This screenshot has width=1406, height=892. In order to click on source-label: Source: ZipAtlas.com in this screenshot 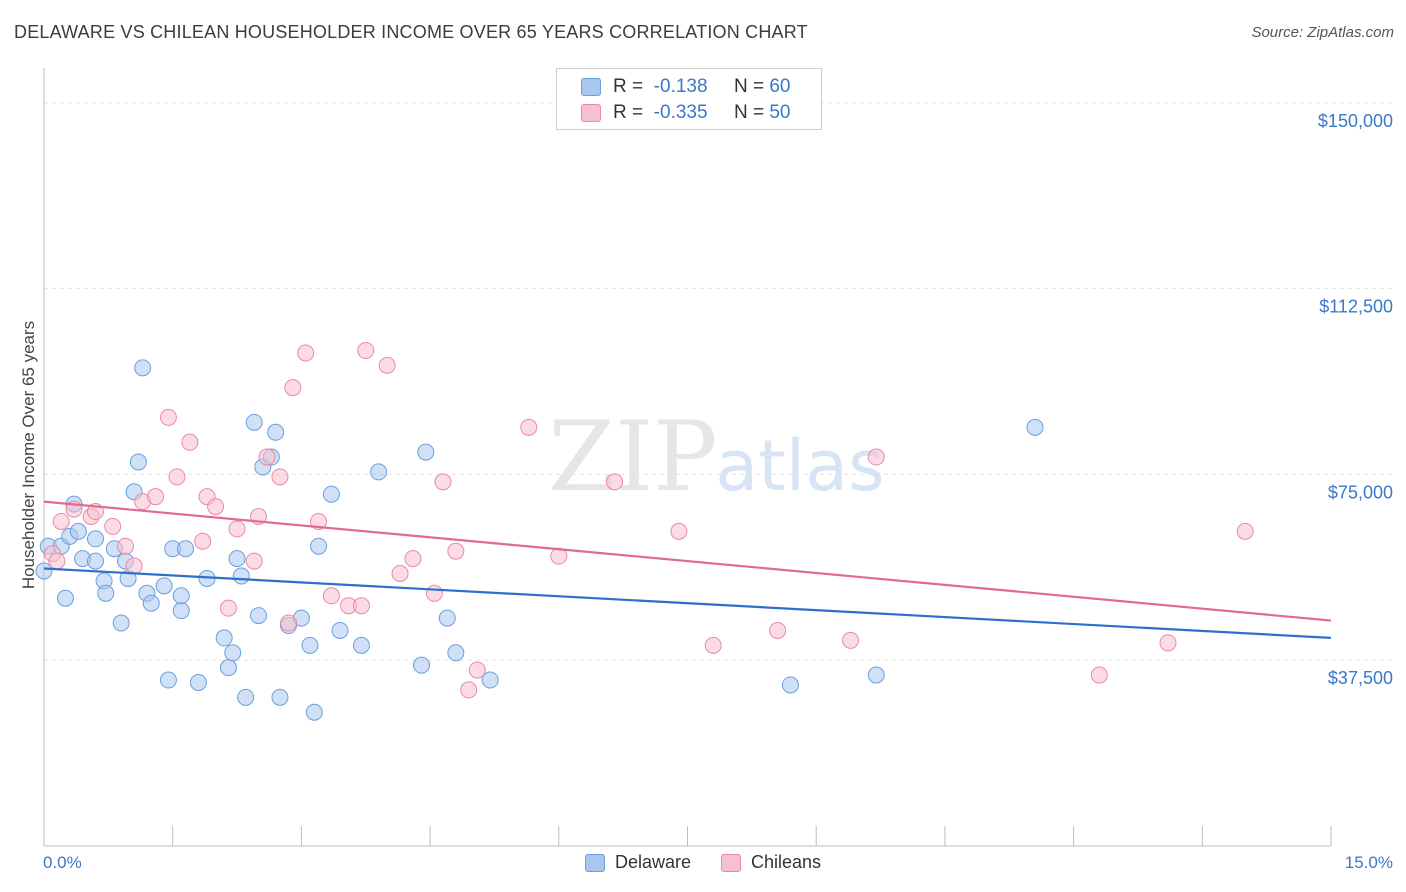, I will do `click(1322, 32)`.